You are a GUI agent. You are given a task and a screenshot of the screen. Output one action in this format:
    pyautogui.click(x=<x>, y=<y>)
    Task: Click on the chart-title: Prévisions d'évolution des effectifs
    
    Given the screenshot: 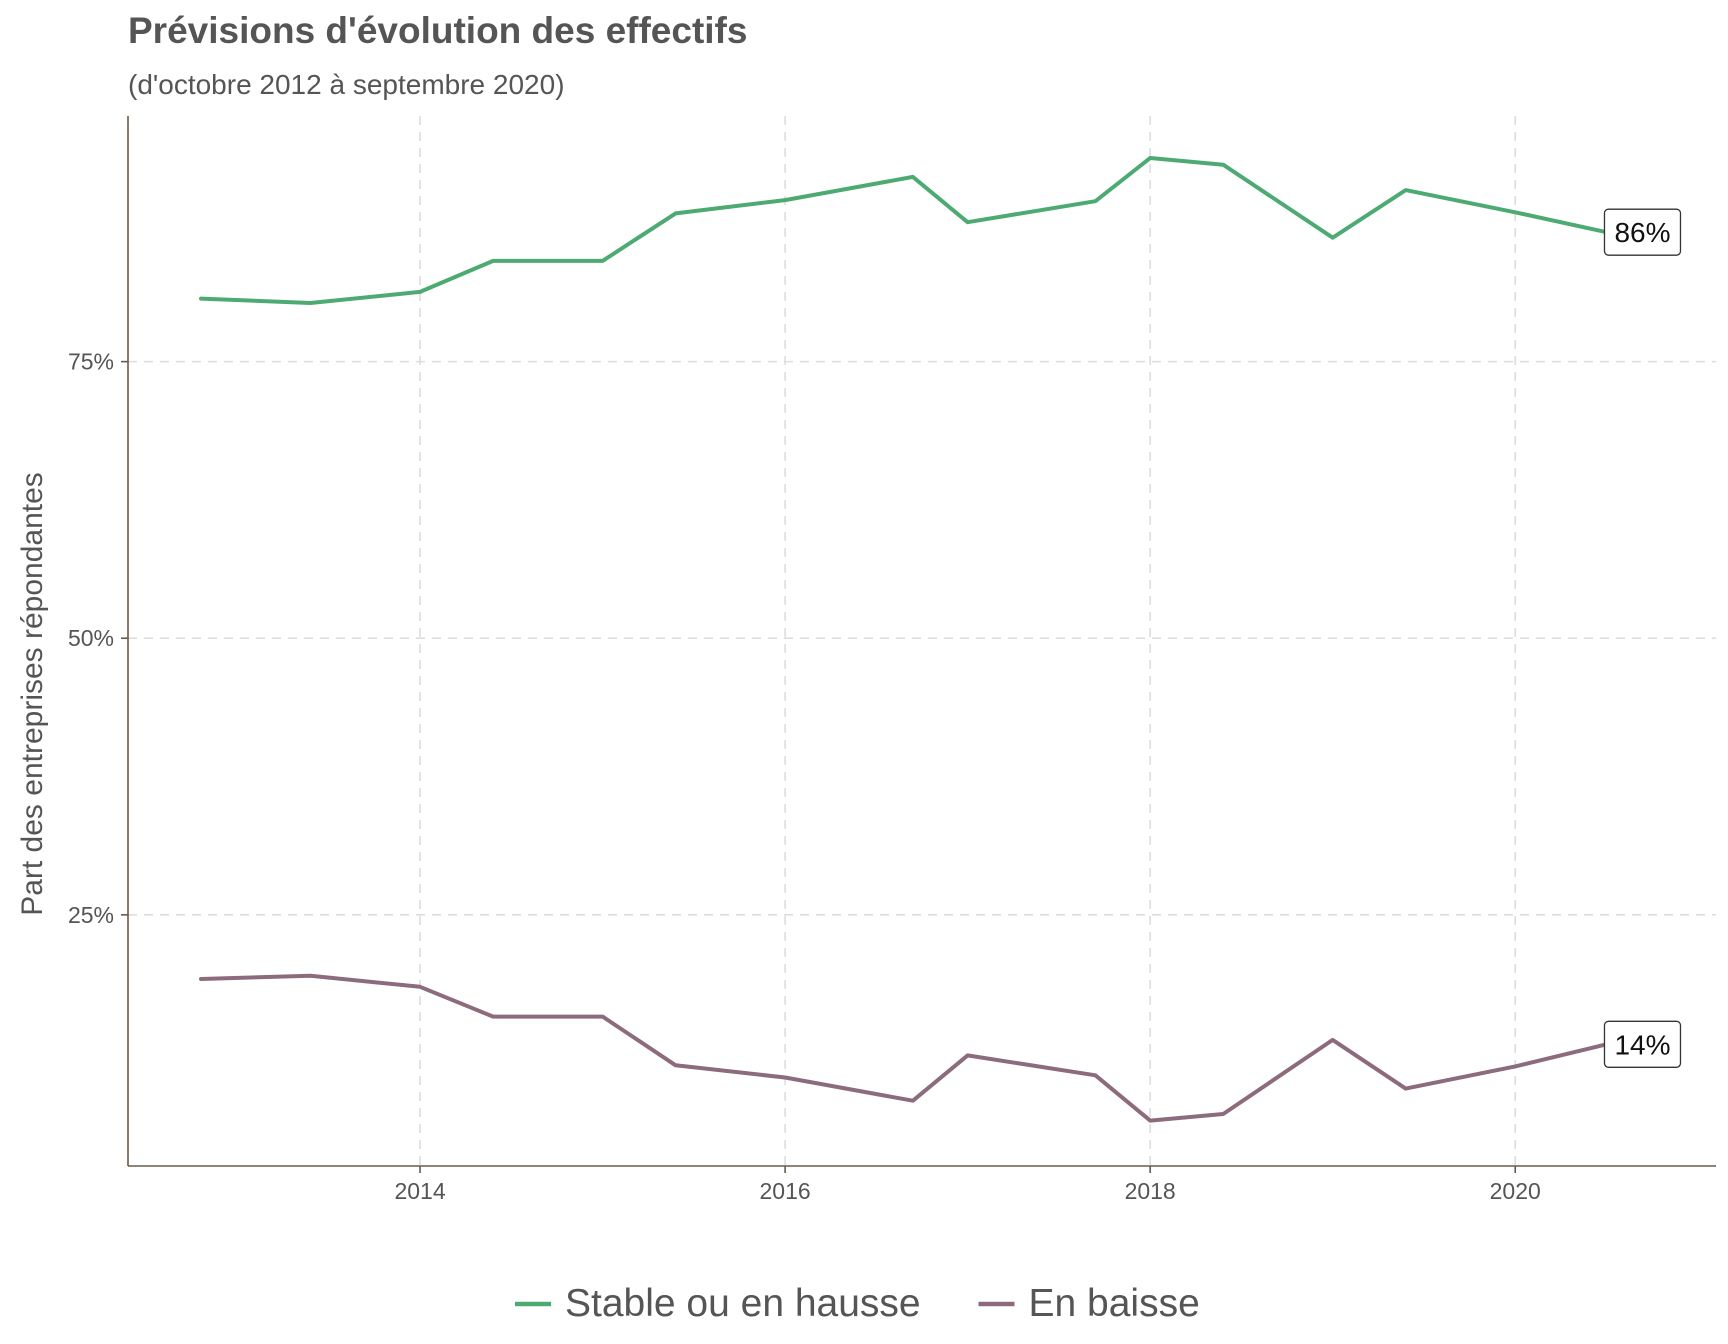 What is the action you would take?
    pyautogui.click(x=437, y=30)
    